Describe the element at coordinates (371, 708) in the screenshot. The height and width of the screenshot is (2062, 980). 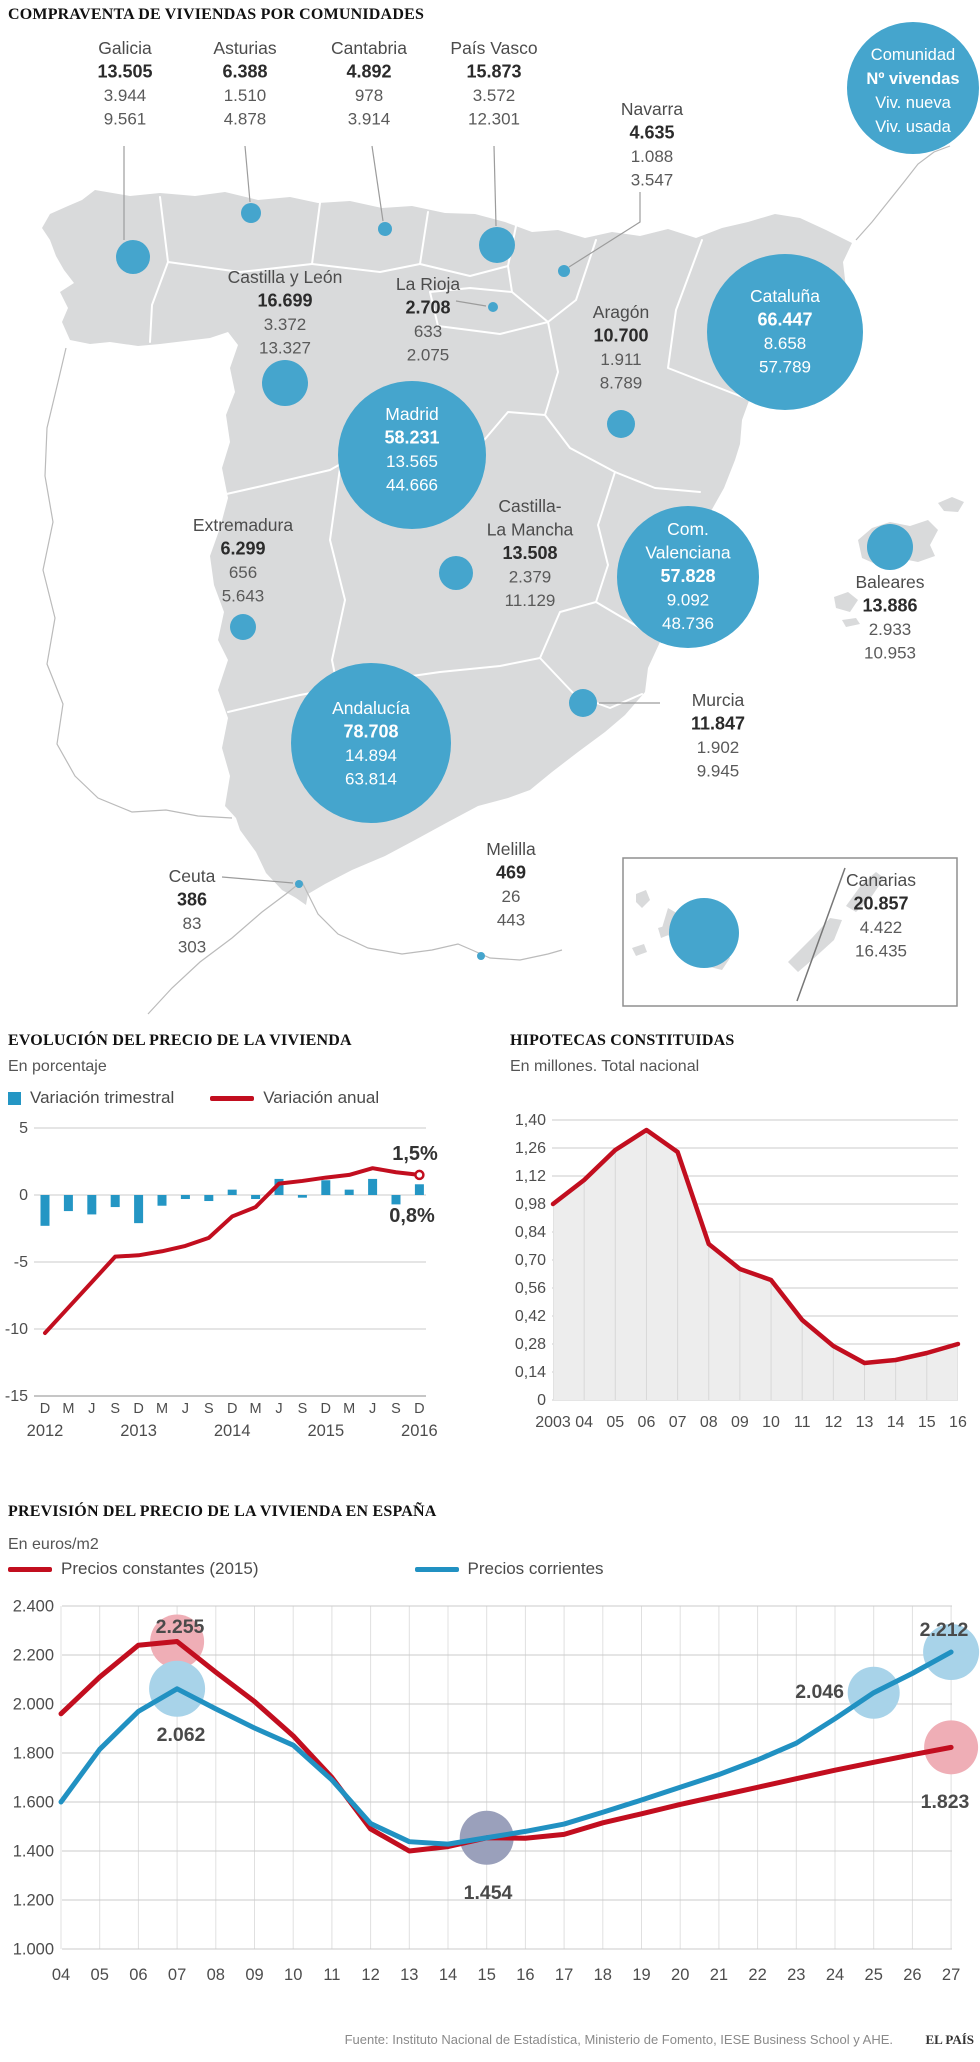
I see `region-name: Andalucía` at that location.